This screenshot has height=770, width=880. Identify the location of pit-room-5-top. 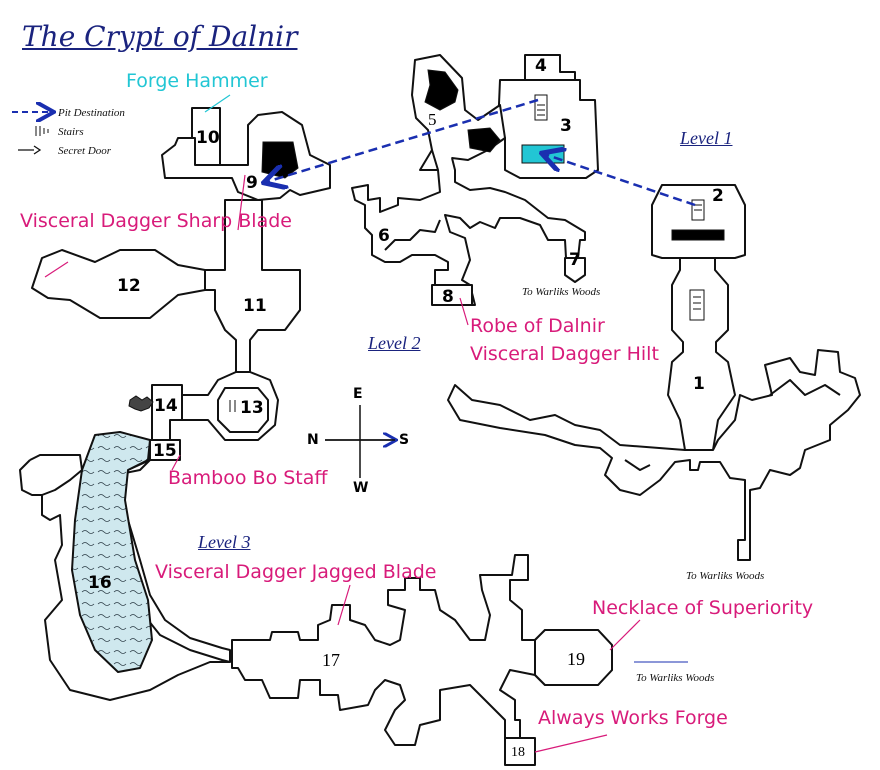
(441, 90).